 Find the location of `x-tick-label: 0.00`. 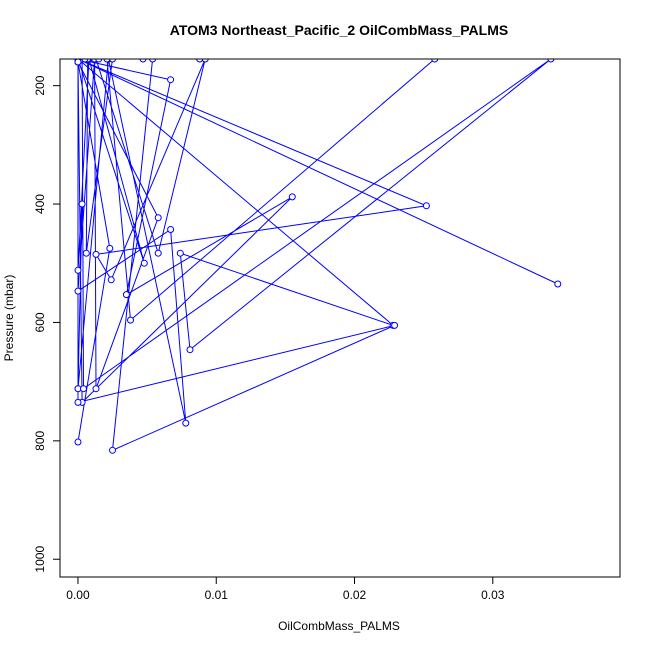

x-tick-label: 0.00 is located at coordinates (78, 595).